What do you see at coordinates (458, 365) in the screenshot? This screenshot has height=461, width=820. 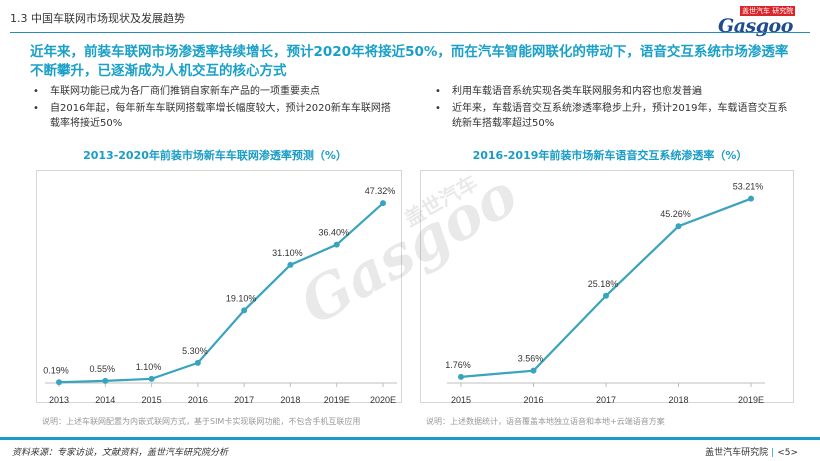 I see `data-label: 1.76%` at bounding box center [458, 365].